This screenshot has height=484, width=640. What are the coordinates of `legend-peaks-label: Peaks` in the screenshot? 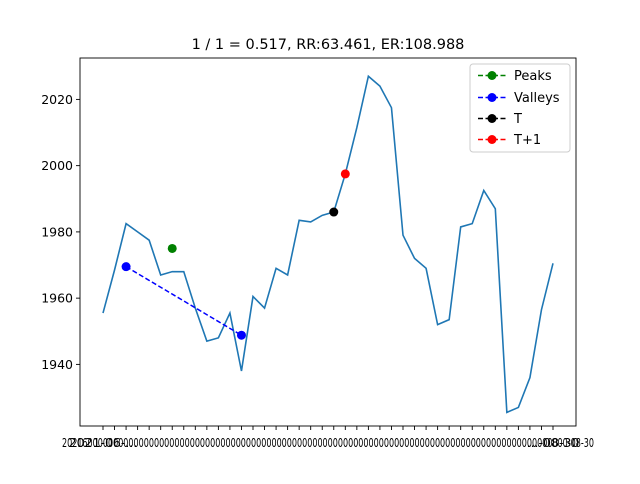 It's located at (533, 76).